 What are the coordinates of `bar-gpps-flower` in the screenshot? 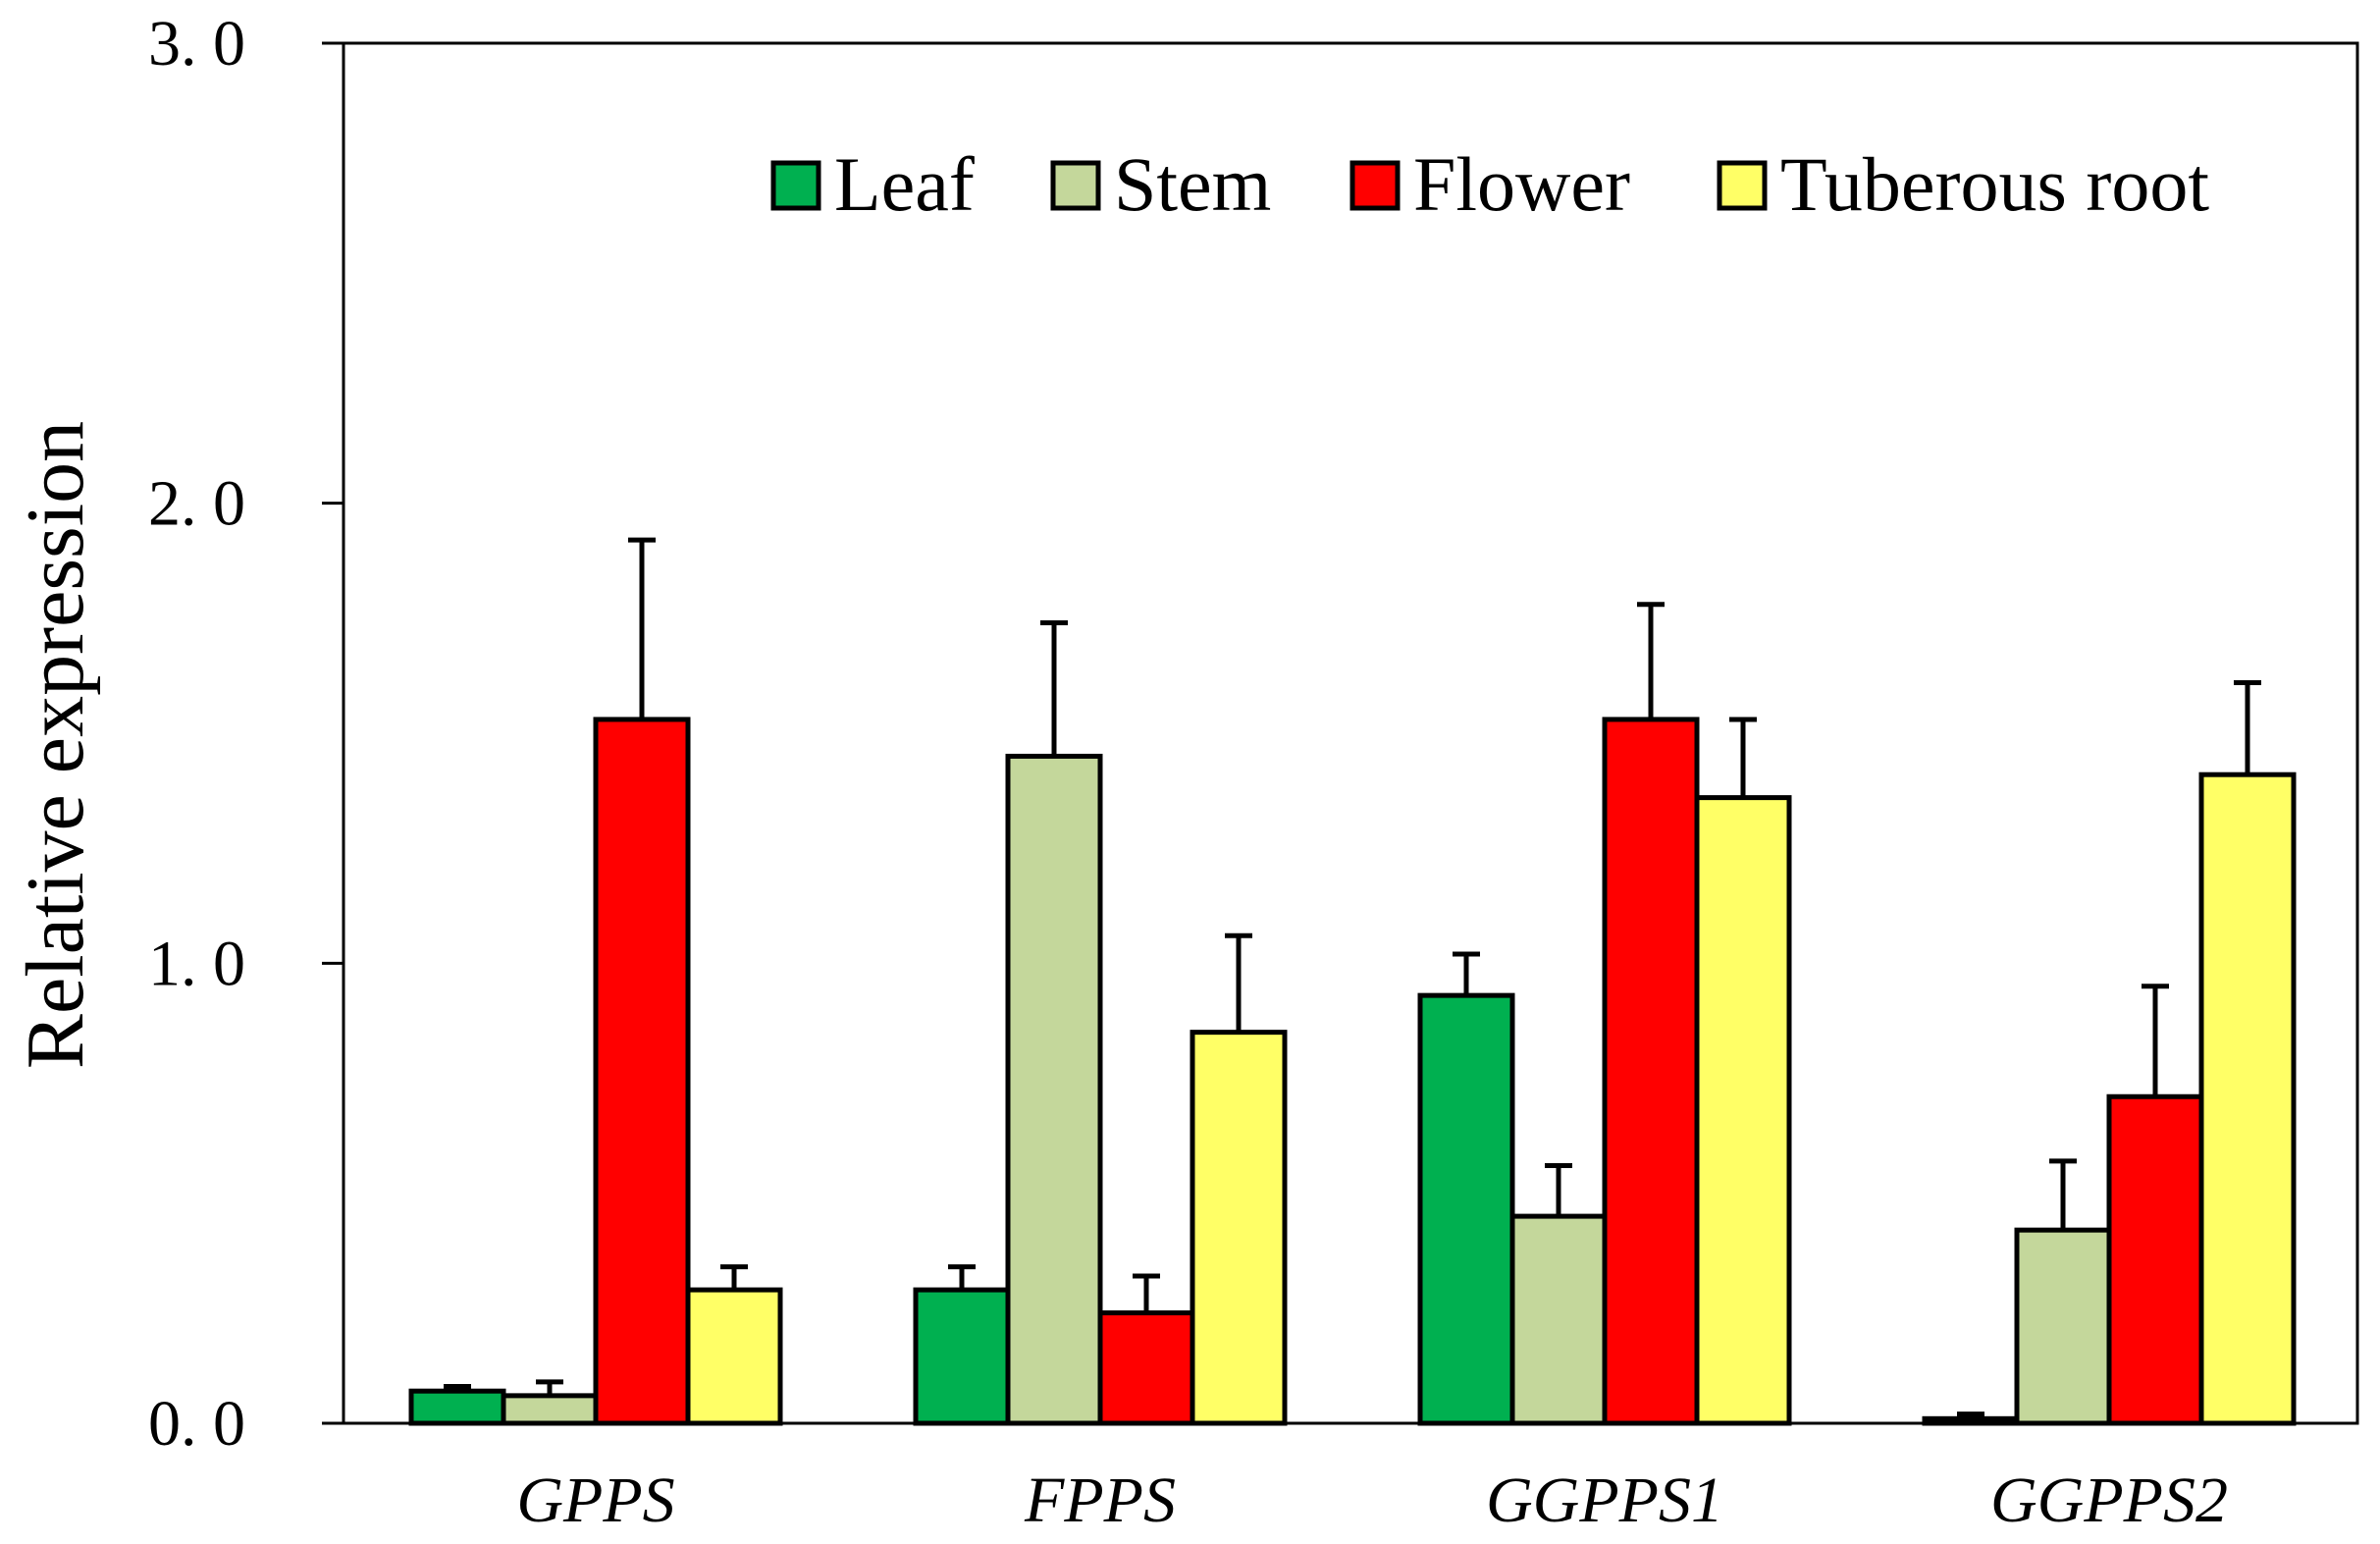 It's located at (642, 1071).